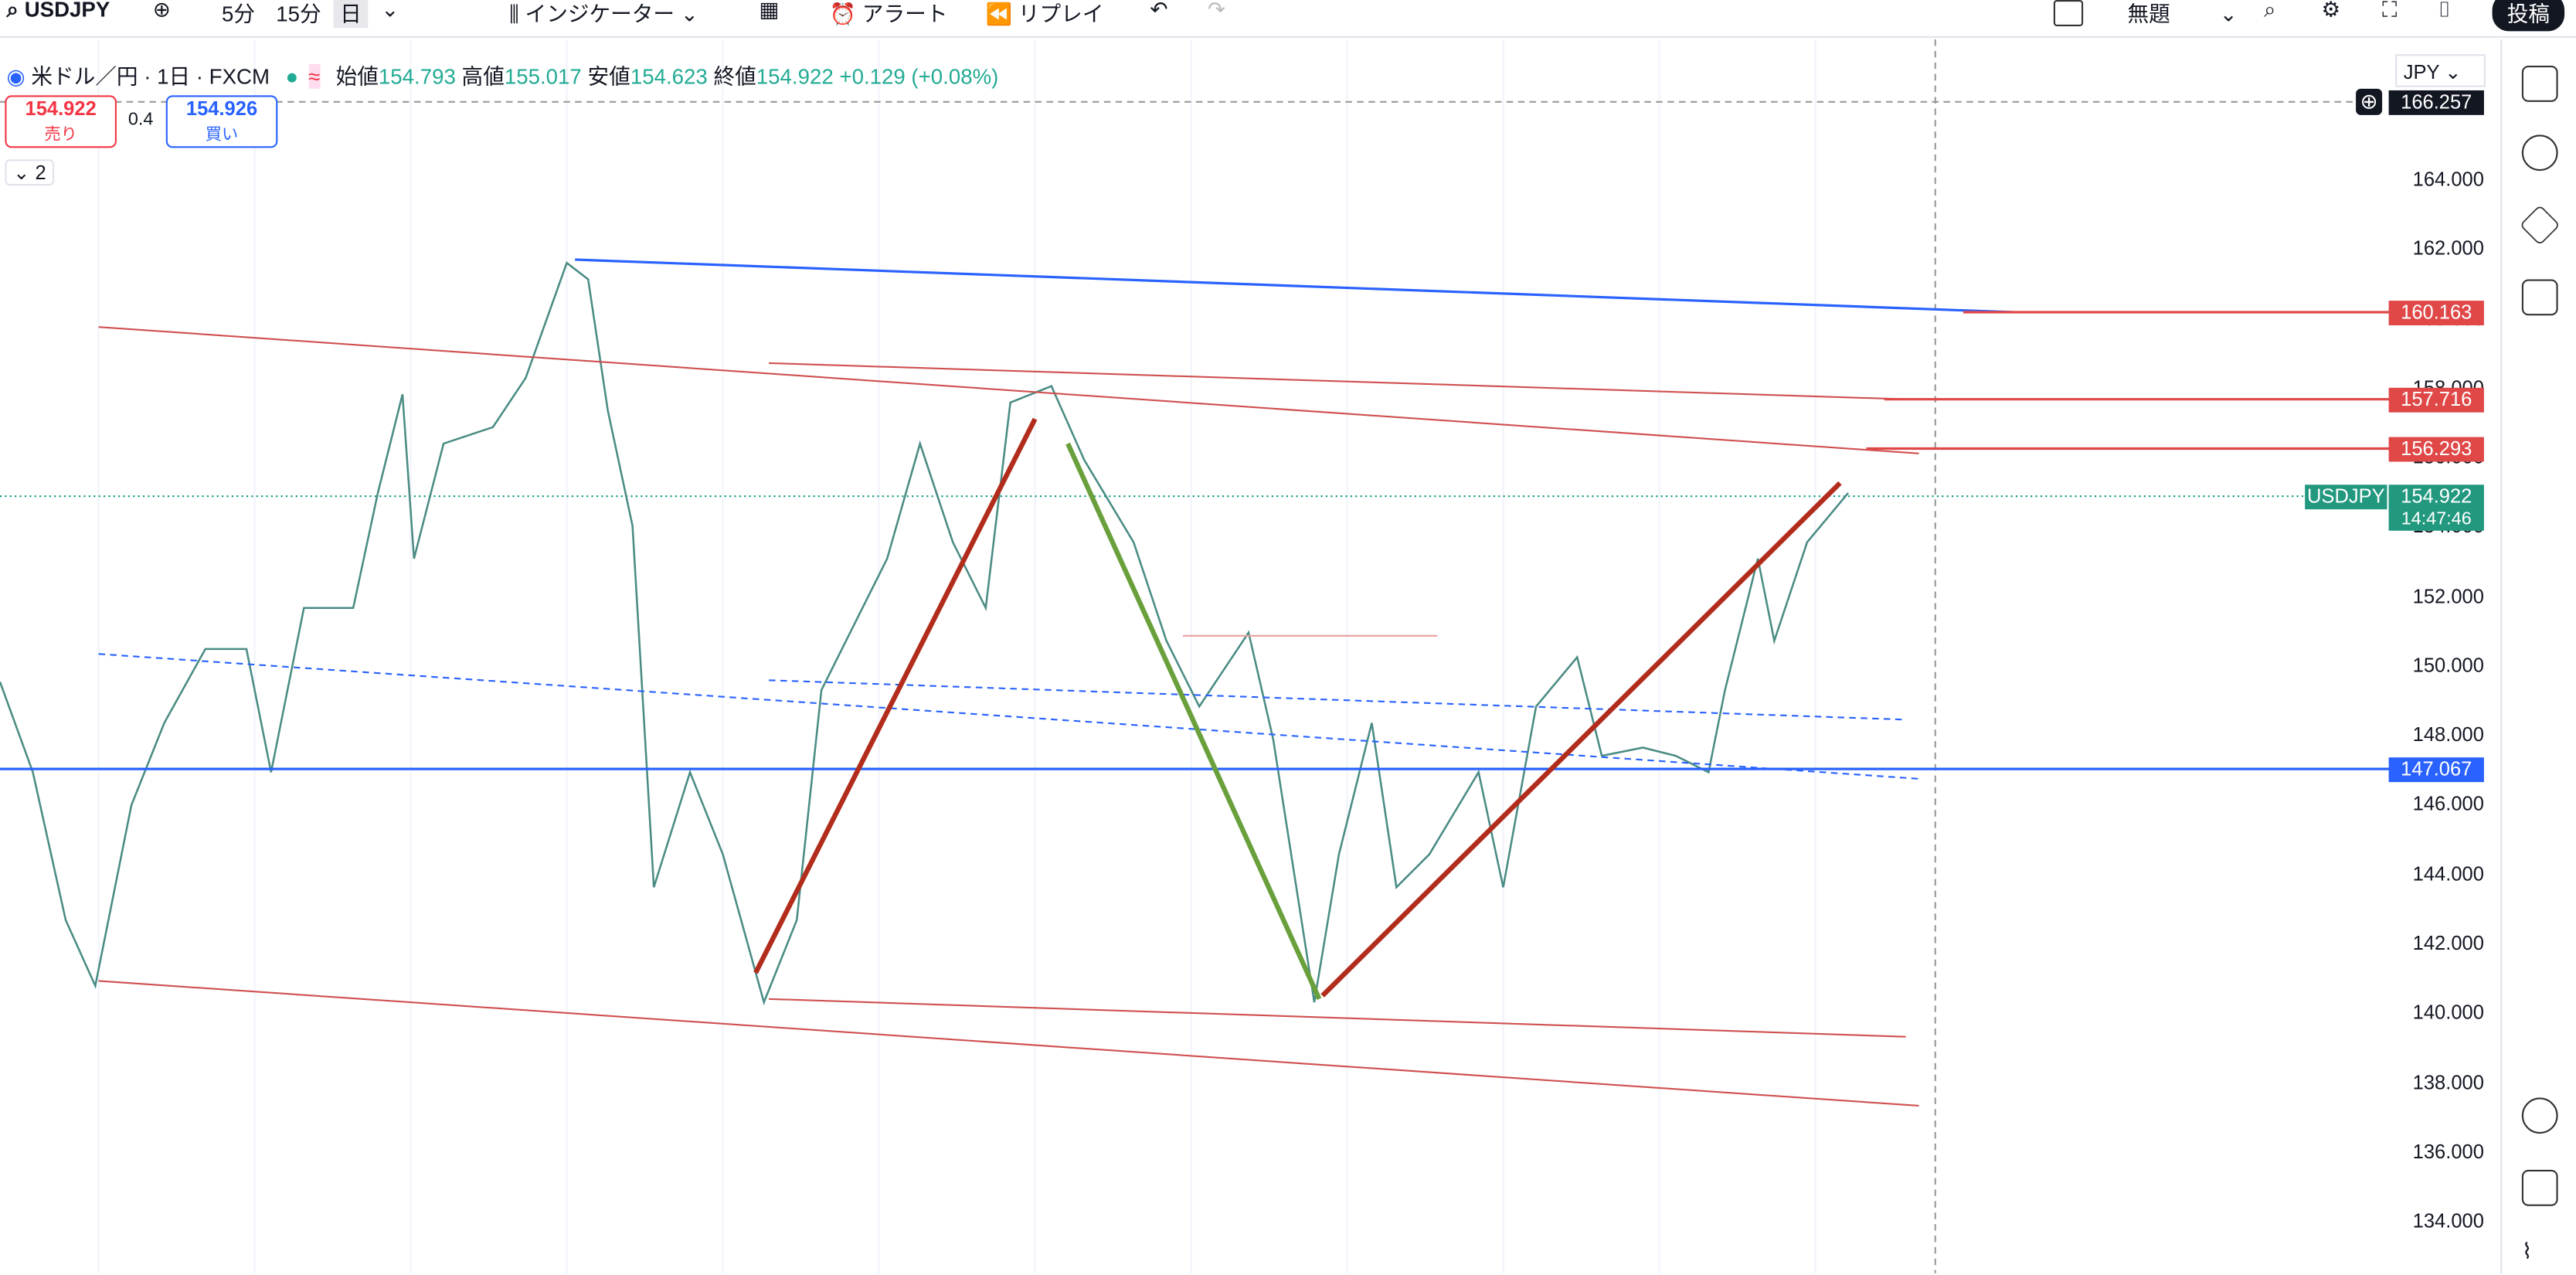 This screenshot has height=1275, width=2576. What do you see at coordinates (1001, 14) in the screenshot?
I see `replay-icon: ⏪` at bounding box center [1001, 14].